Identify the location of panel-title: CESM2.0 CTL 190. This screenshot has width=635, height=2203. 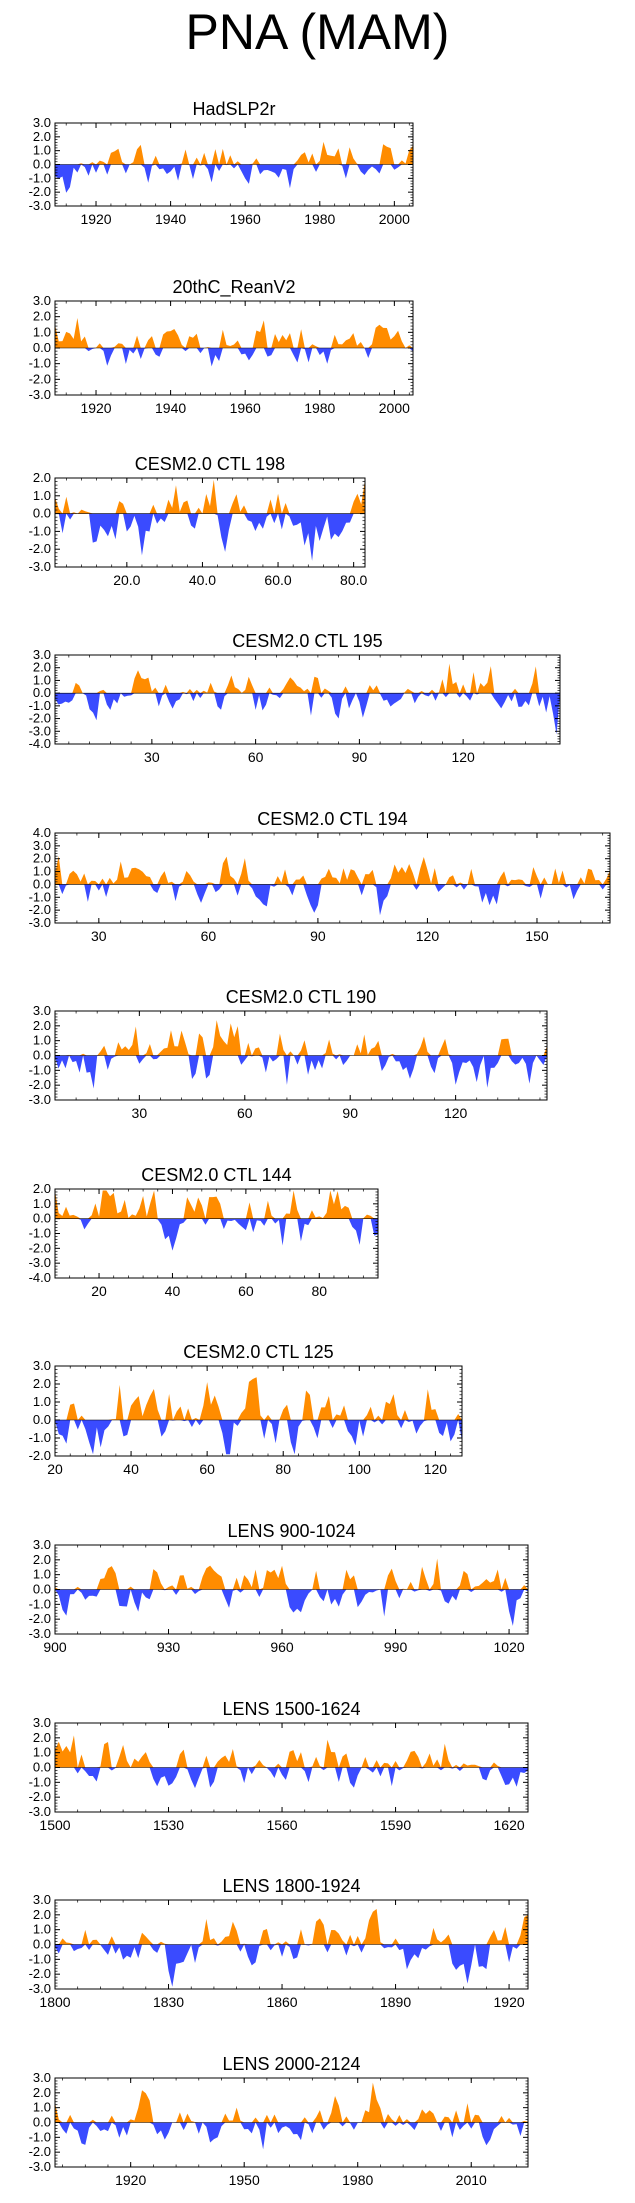
(301, 997).